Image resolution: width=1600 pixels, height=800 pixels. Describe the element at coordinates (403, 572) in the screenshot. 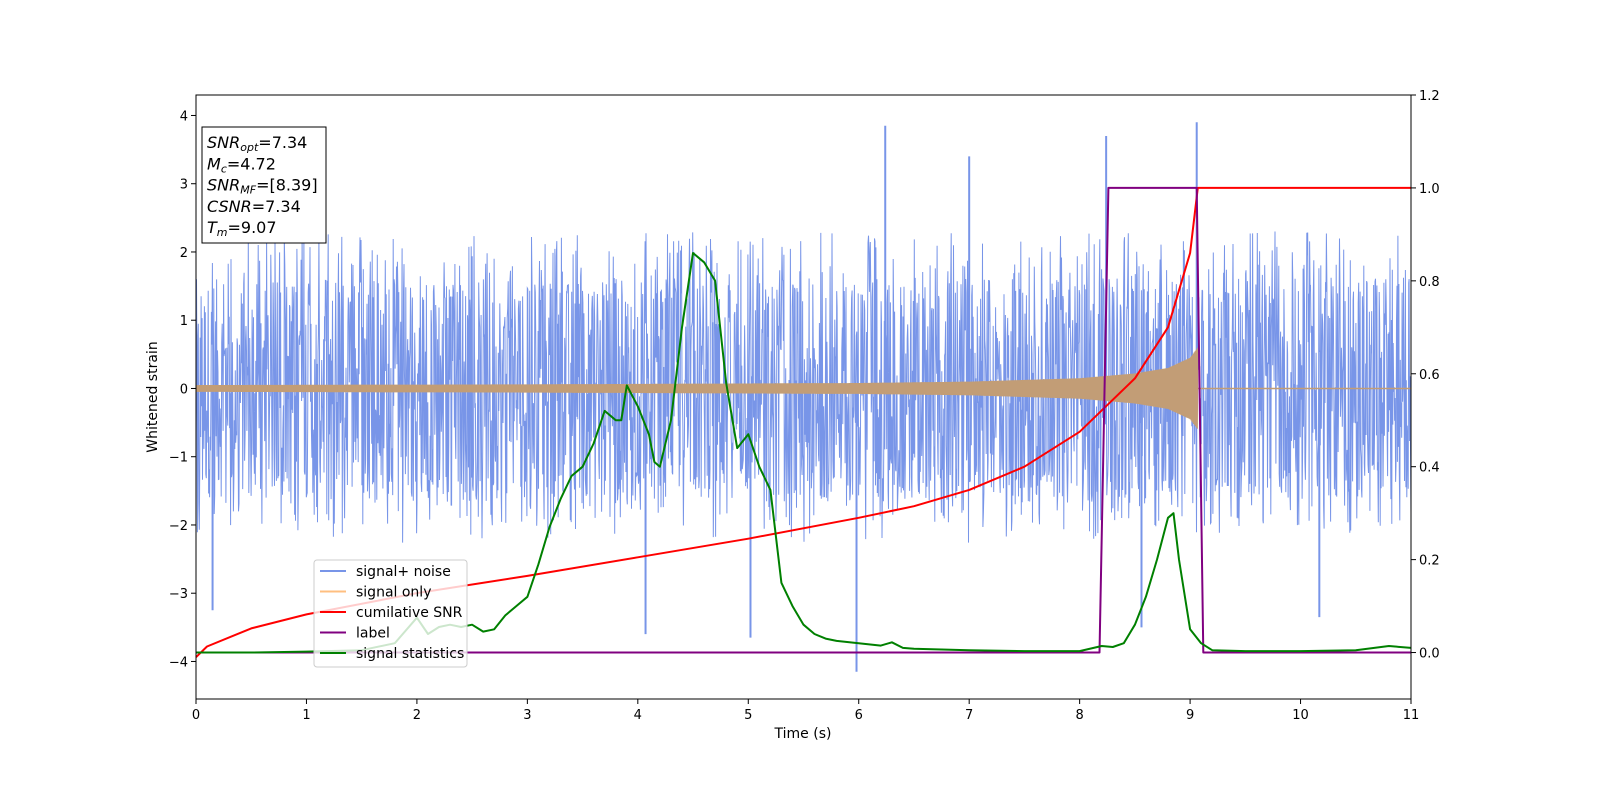

I see `legend-label-signal-noise: signal+ noise` at that location.